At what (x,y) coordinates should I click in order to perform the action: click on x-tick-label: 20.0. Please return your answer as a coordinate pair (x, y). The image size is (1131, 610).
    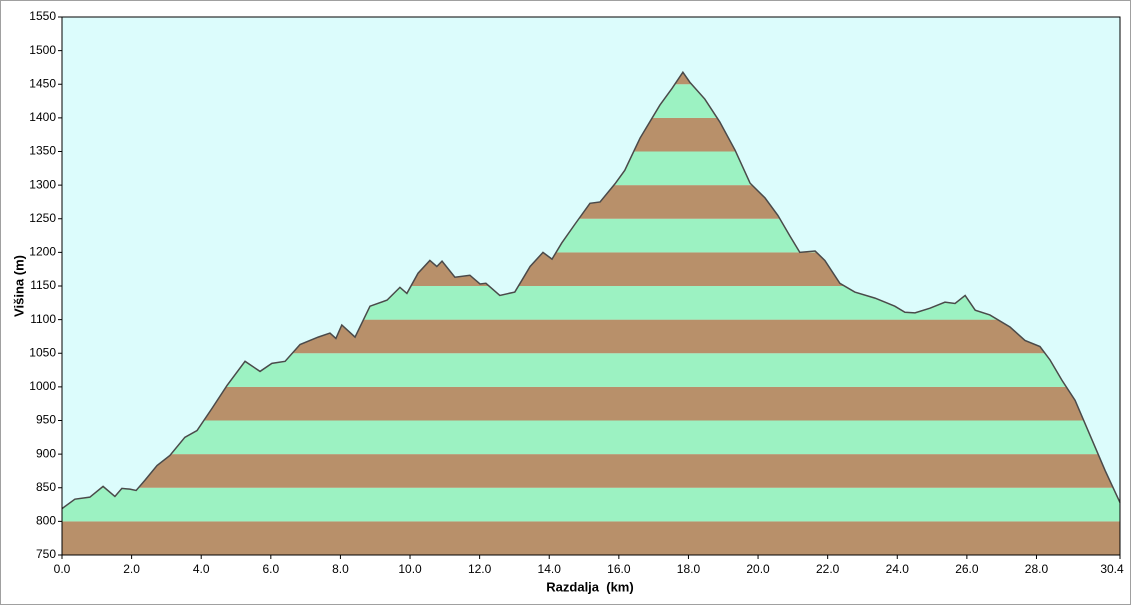
    Looking at the image, I should click on (758, 569).